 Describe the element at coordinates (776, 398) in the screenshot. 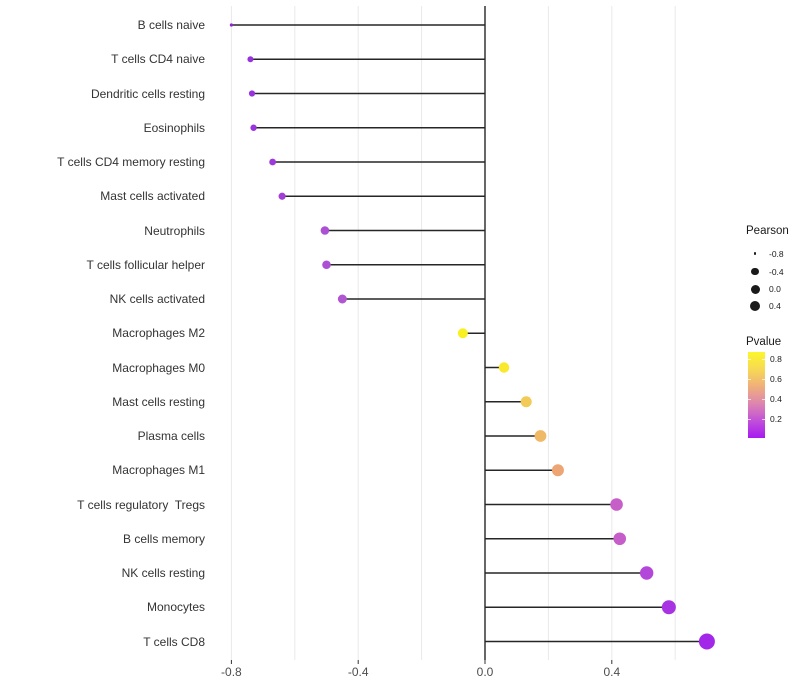

I see `colorbar-tick-label: 0.4` at that location.